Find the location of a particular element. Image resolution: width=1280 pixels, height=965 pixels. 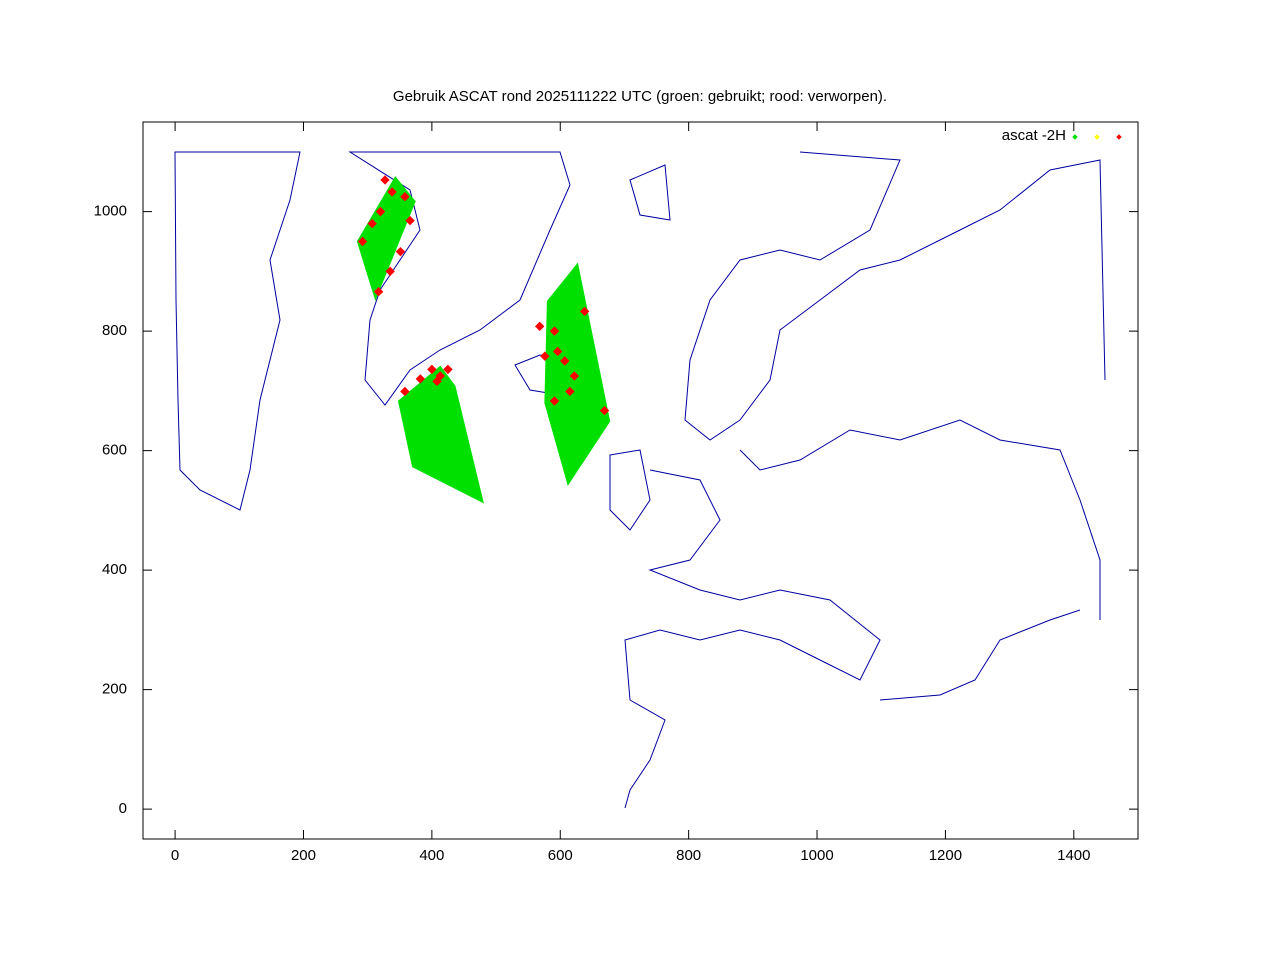

x-tick-label: 600 is located at coordinates (560, 855).